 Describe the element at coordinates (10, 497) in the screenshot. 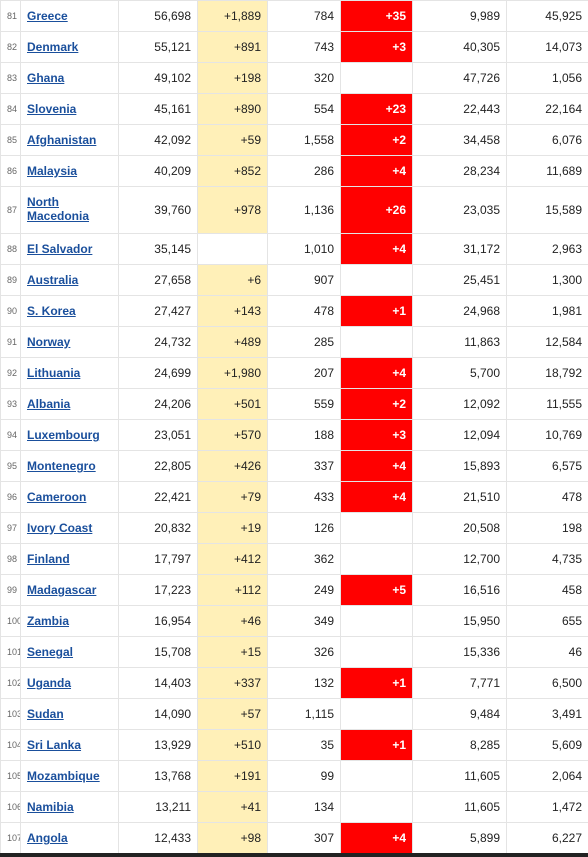

I see `rank-cell: 96` at that location.